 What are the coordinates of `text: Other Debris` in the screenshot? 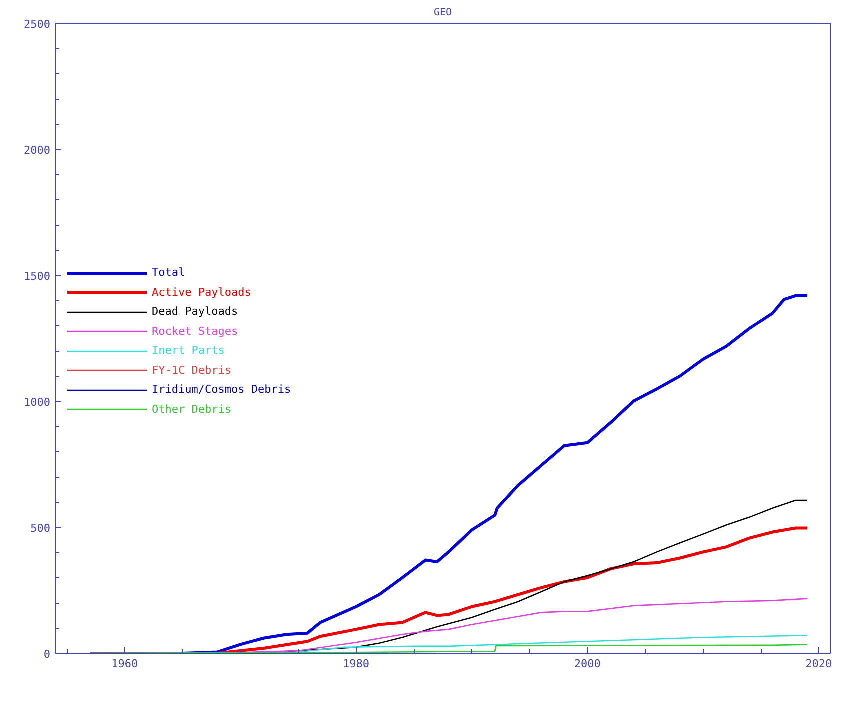 It's located at (192, 409).